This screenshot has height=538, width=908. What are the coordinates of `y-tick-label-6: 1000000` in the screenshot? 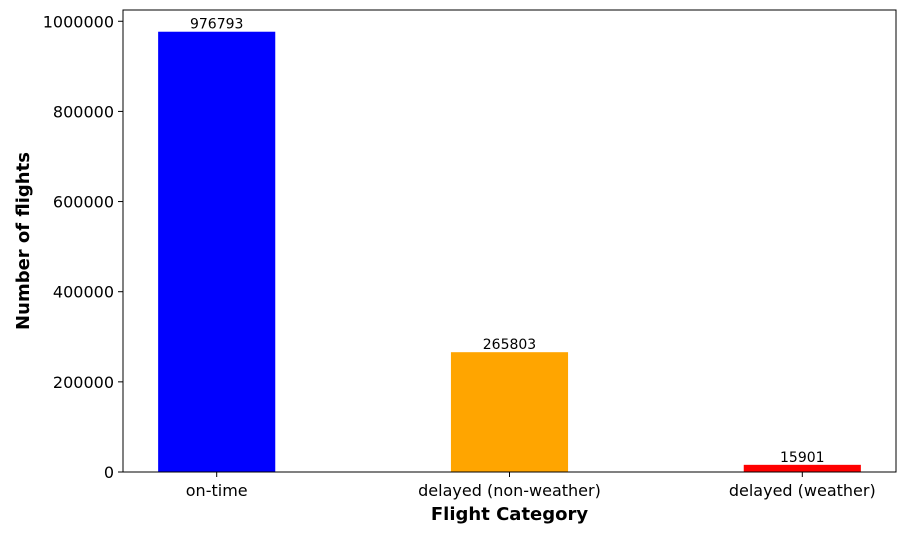 It's located at (78, 21).